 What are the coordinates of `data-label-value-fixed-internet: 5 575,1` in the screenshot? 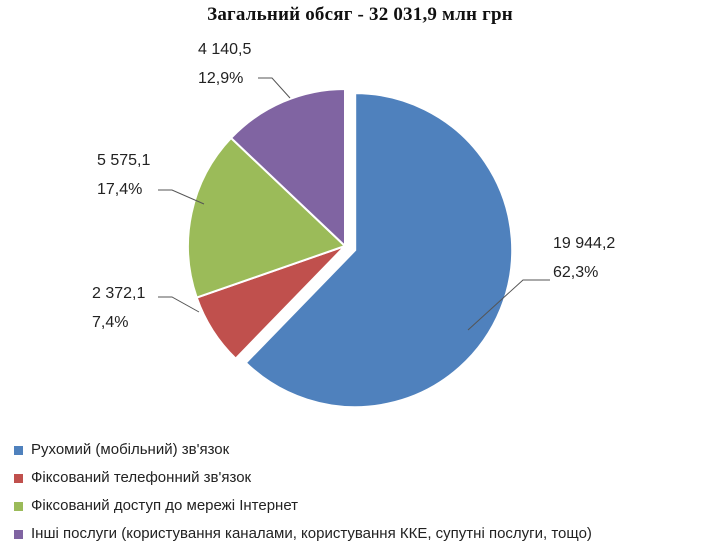 It's located at (123, 160).